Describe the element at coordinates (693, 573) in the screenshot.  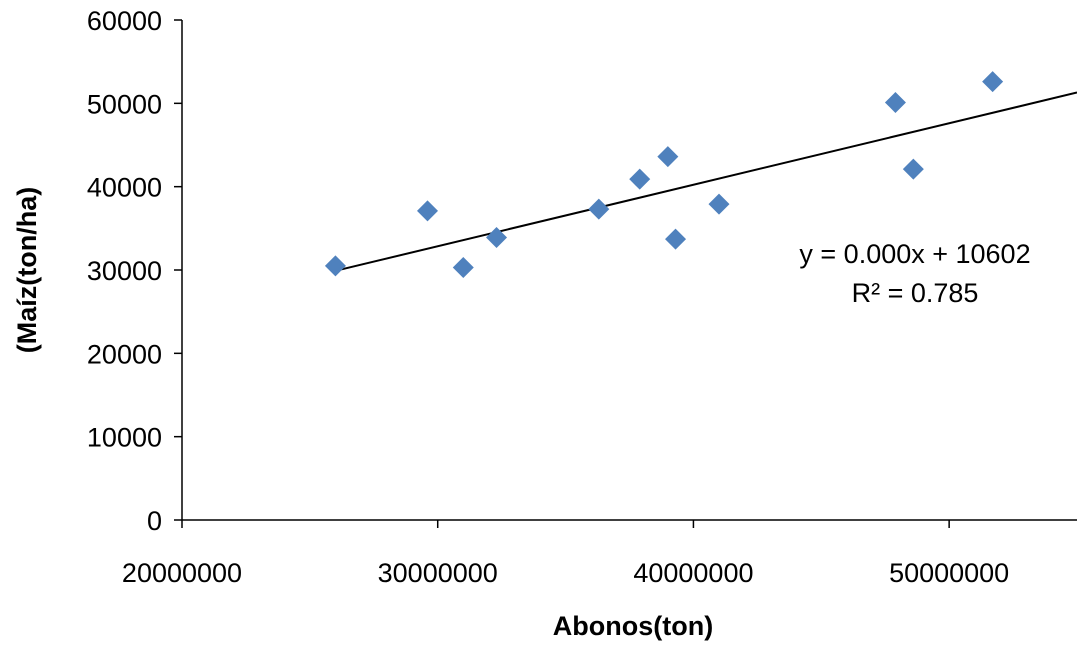
I see `x-tick-label: 40000000` at that location.